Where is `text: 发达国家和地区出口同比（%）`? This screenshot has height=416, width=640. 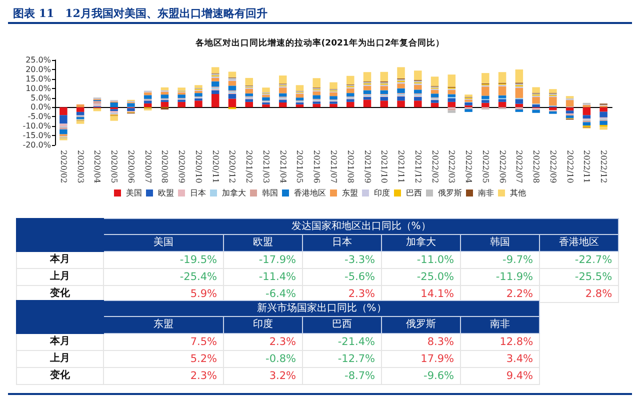
text: 发达国家和地区出口同比（%） is located at coordinates (361, 226).